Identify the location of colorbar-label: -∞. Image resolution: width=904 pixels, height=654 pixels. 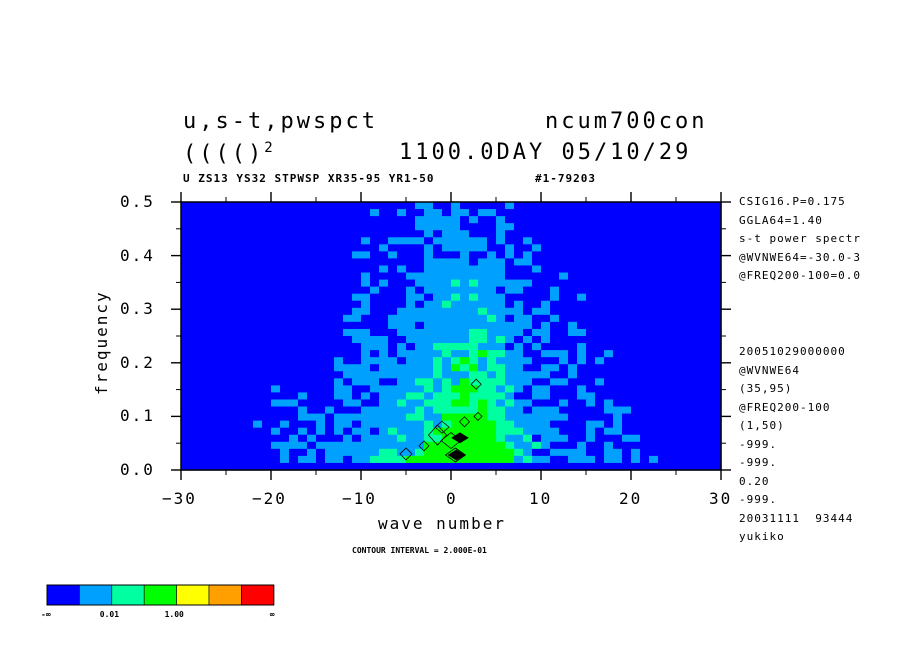
(46, 614).